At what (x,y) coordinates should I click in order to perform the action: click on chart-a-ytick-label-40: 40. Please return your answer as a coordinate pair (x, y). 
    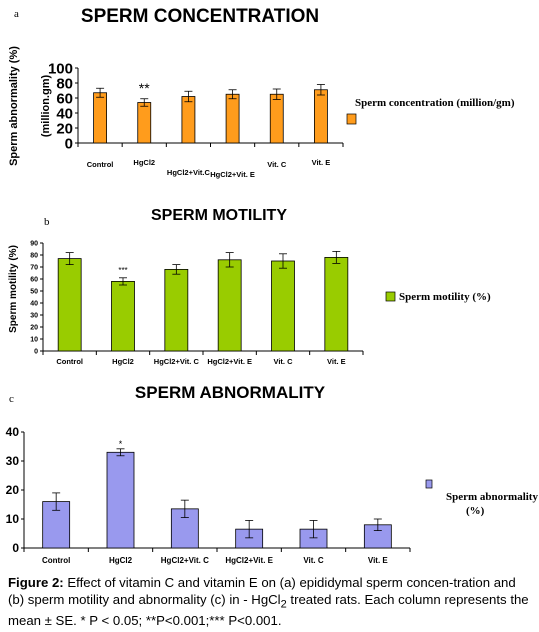
    Looking at the image, I should click on (64, 113).